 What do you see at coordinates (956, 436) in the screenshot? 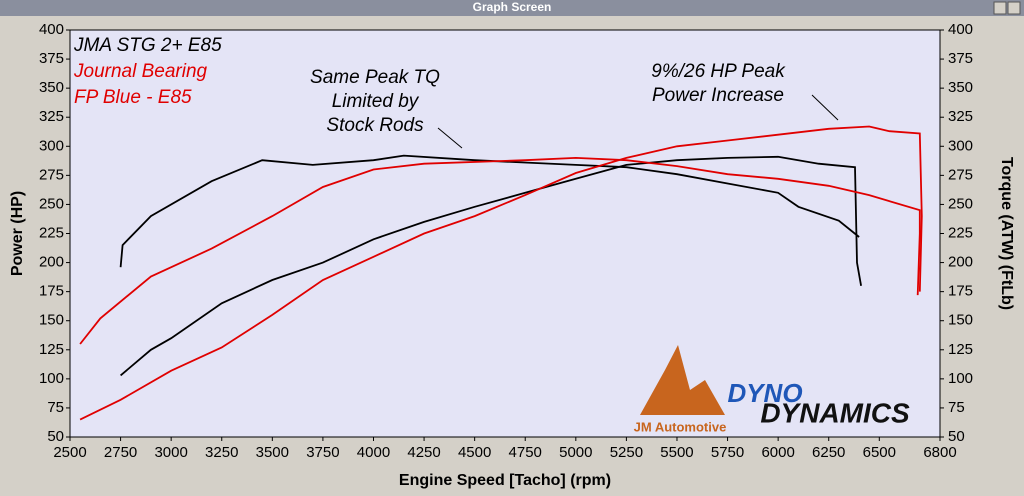
I see `y2-tick-label: 50` at bounding box center [956, 436].